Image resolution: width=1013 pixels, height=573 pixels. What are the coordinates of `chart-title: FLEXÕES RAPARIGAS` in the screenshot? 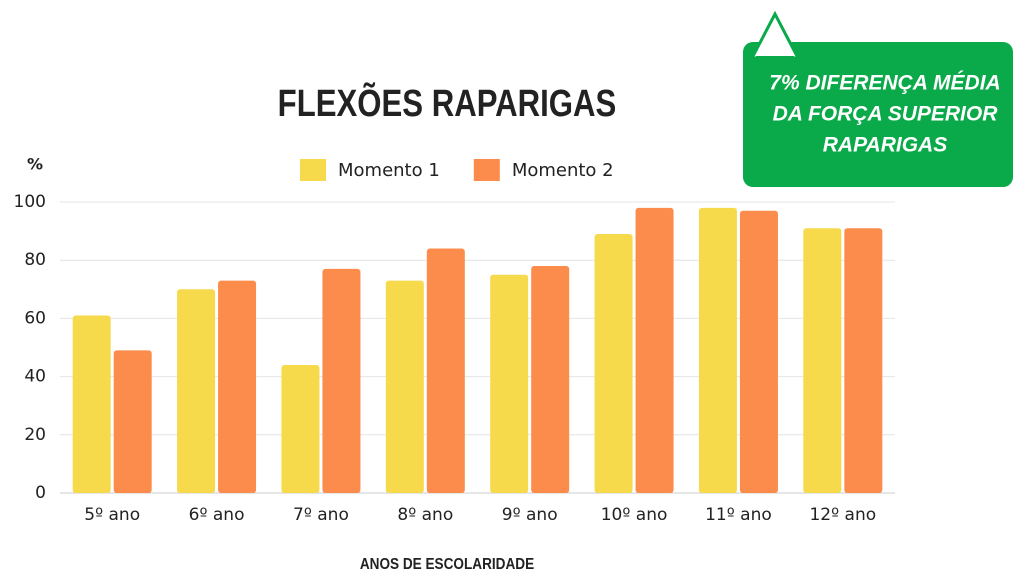 It's located at (447, 103).